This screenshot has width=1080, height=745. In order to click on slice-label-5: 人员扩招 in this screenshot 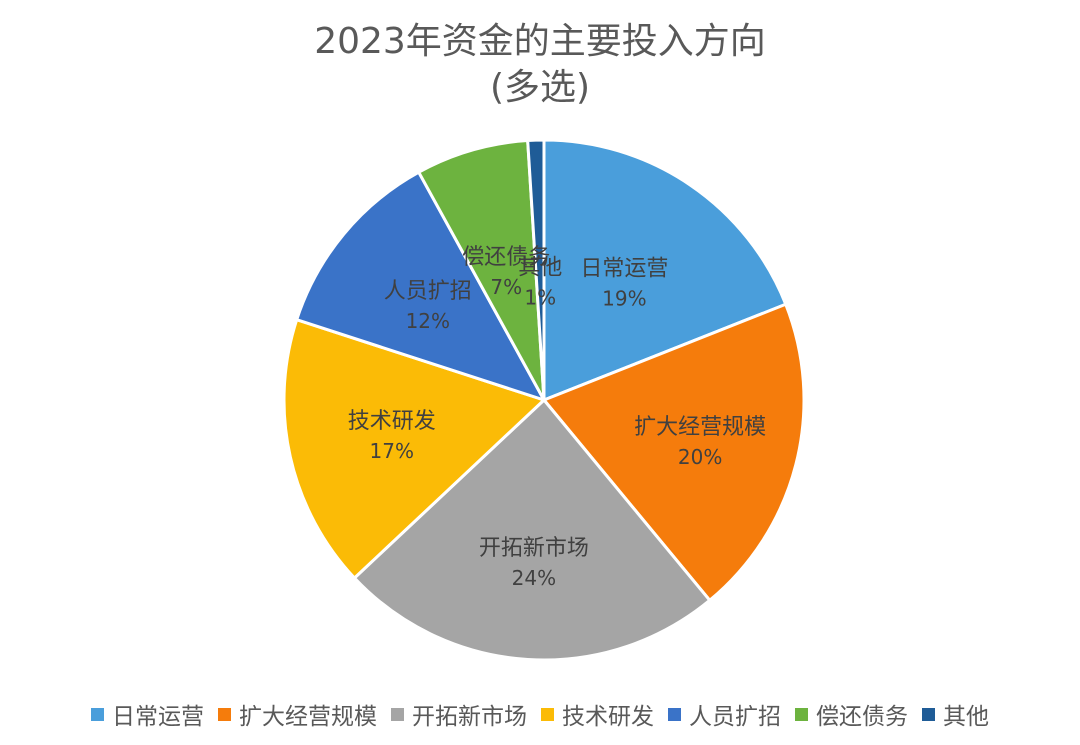, I will do `click(428, 291)`.